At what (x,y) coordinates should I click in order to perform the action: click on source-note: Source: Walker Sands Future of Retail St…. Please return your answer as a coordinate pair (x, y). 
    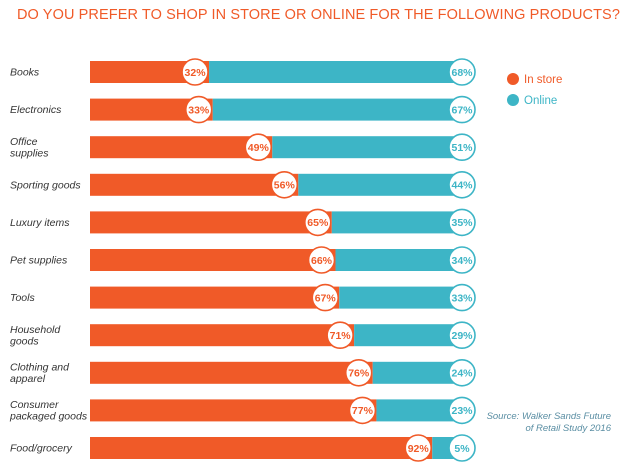
    Looking at the image, I should click on (536, 423).